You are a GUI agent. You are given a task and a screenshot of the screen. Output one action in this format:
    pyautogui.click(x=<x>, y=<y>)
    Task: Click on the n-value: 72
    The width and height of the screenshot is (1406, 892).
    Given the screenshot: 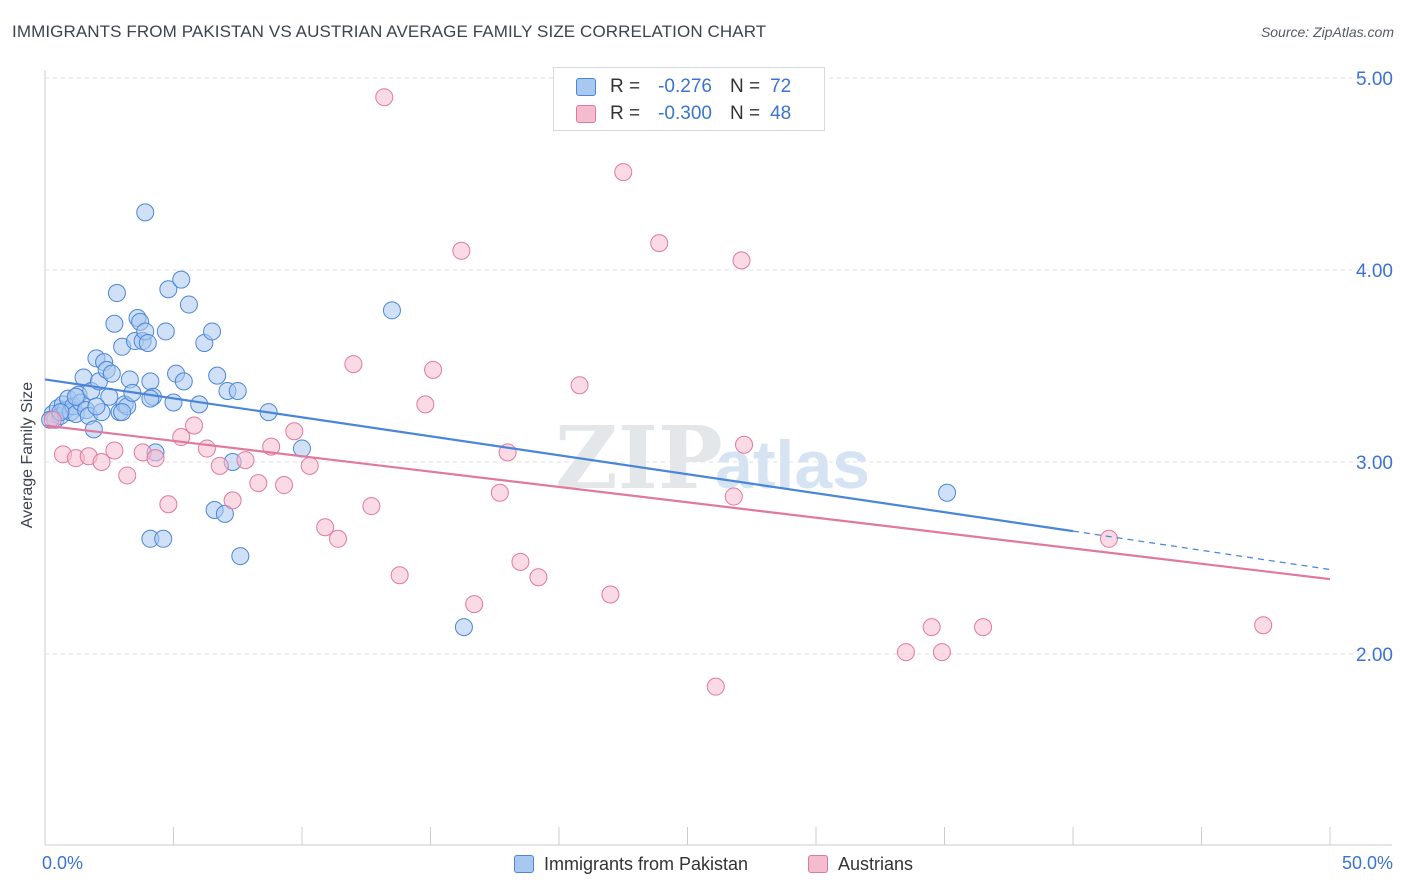 What is the action you would take?
    pyautogui.click(x=781, y=86)
    